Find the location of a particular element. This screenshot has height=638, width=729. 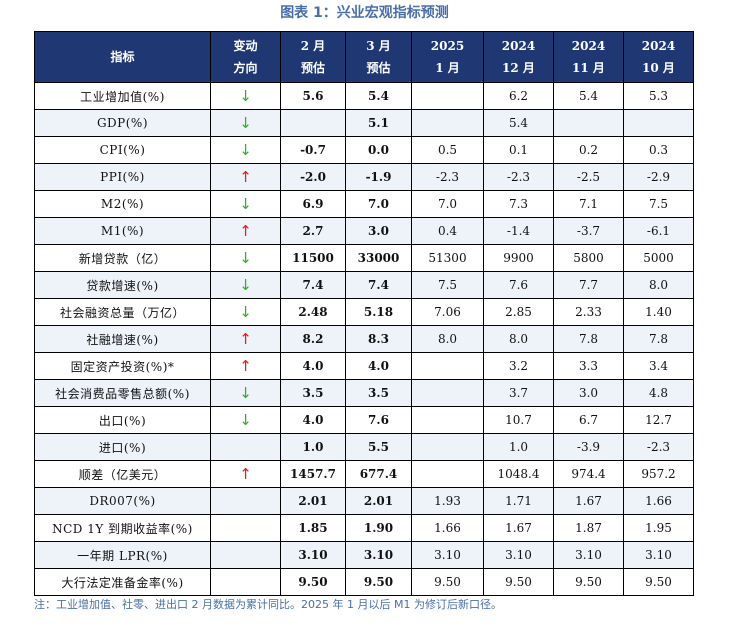

table-row: M1(%) ↑ 2.7 3.0 0.4 -1.4 -3.7 -6.1 is located at coordinates (364, 231).